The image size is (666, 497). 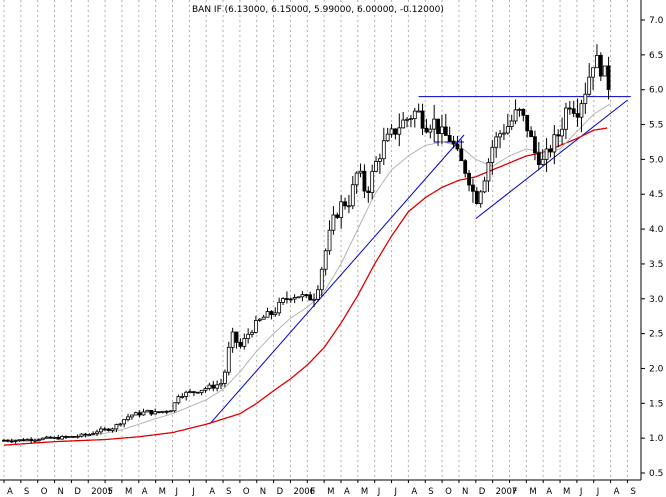 What do you see at coordinates (110, 492) in the screenshot?
I see `x-tick-label: F` at bounding box center [110, 492].